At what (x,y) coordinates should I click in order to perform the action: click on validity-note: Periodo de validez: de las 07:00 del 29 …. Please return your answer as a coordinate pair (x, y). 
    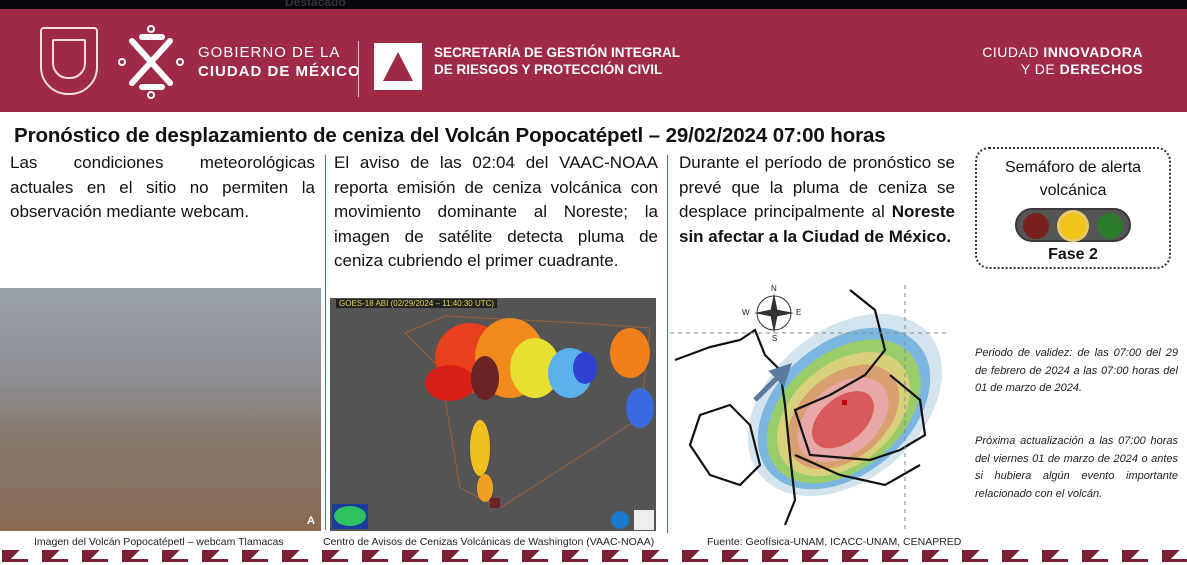
    Looking at the image, I should click on (1076, 370).